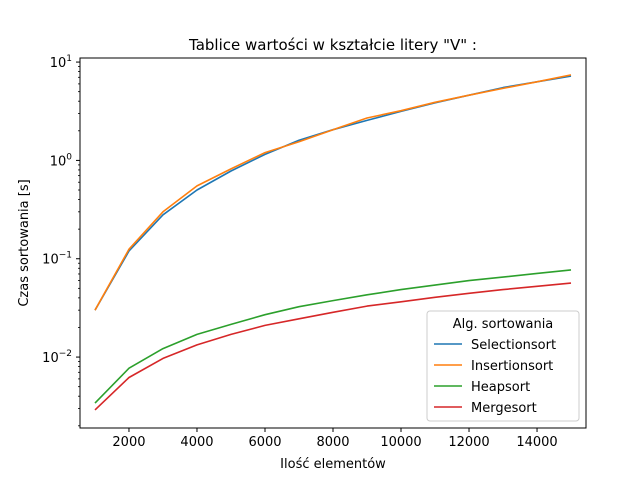 This screenshot has height=480, width=640. What do you see at coordinates (61, 240) in the screenshot?
I see `y-axis-ticks: 10⁻² 10⁻¹ 10⁰ 10¹` at bounding box center [61, 240].